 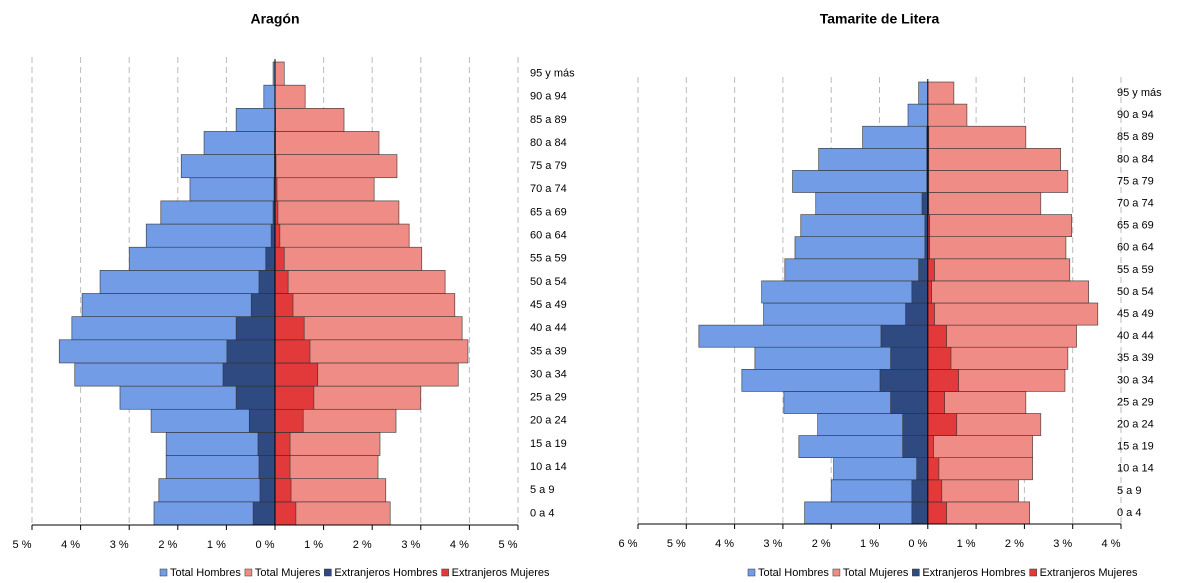 I want to click on x-tick-label: 6 %, so click(x=628, y=544).